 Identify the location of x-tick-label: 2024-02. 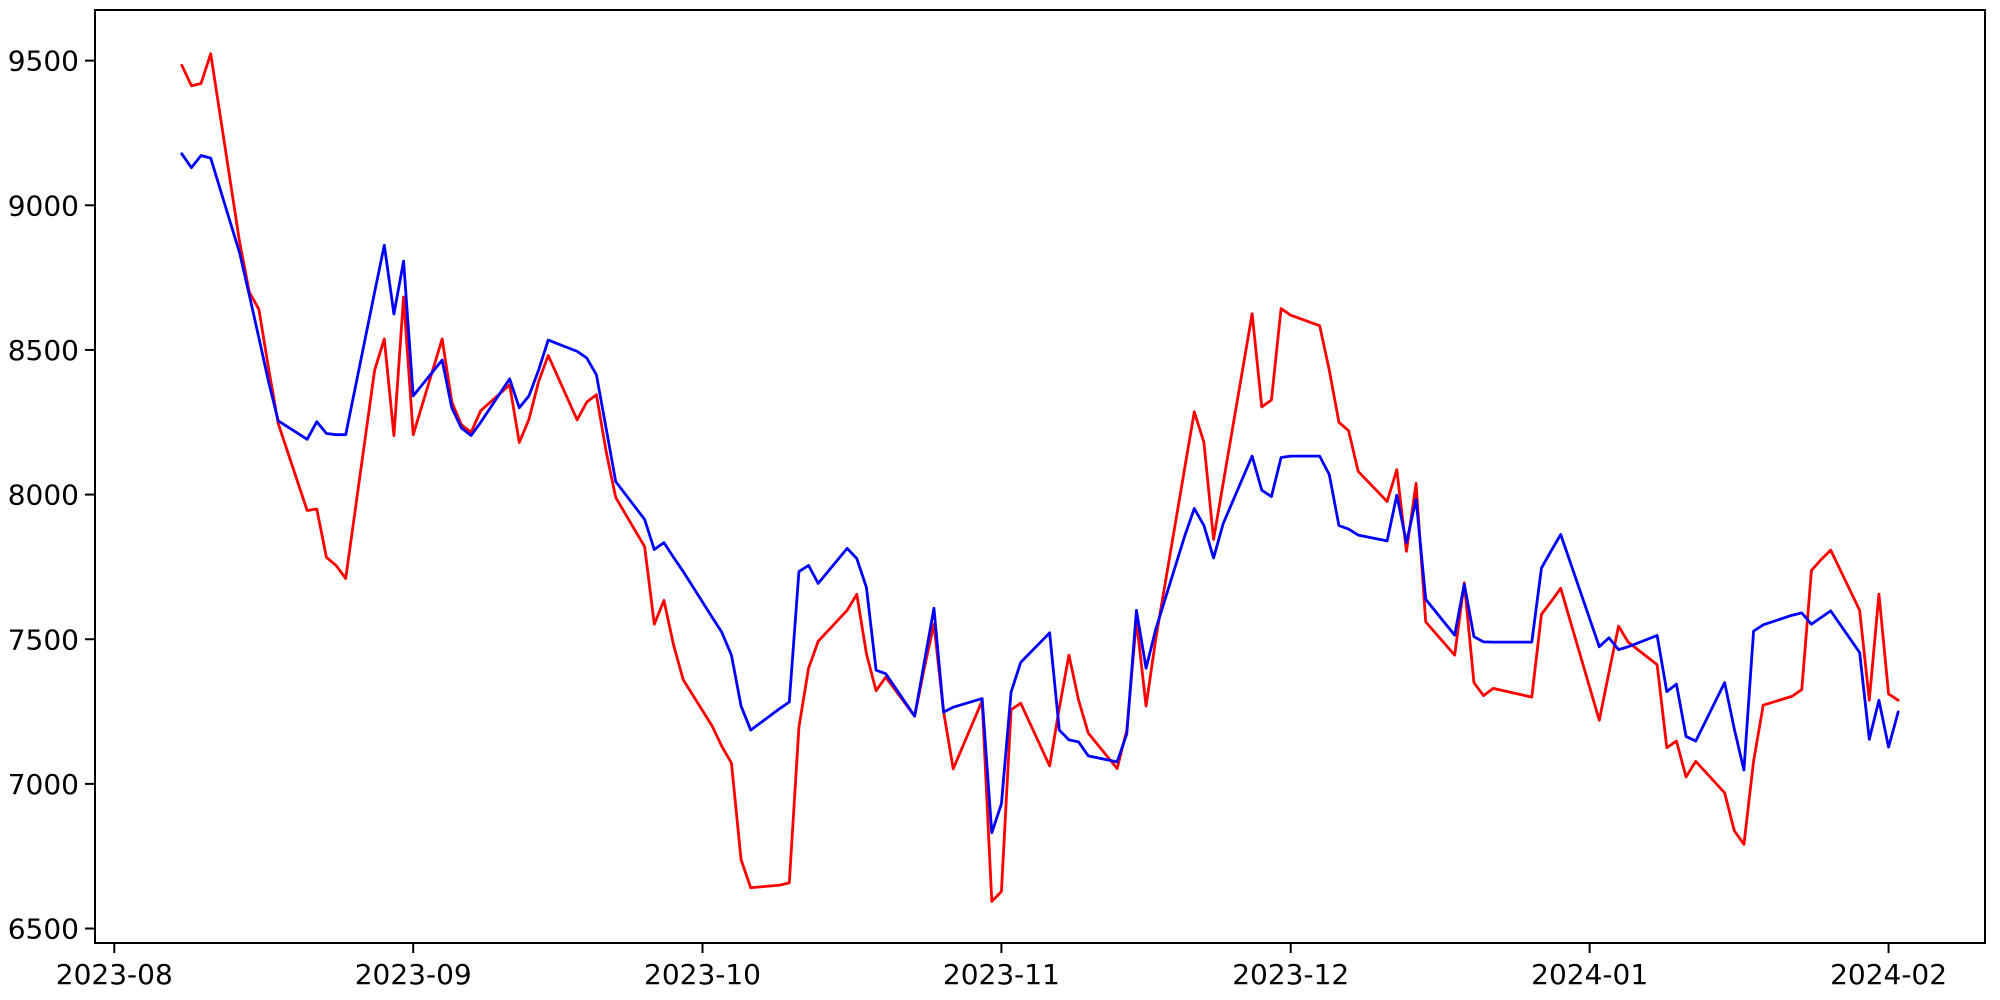
(1888, 974).